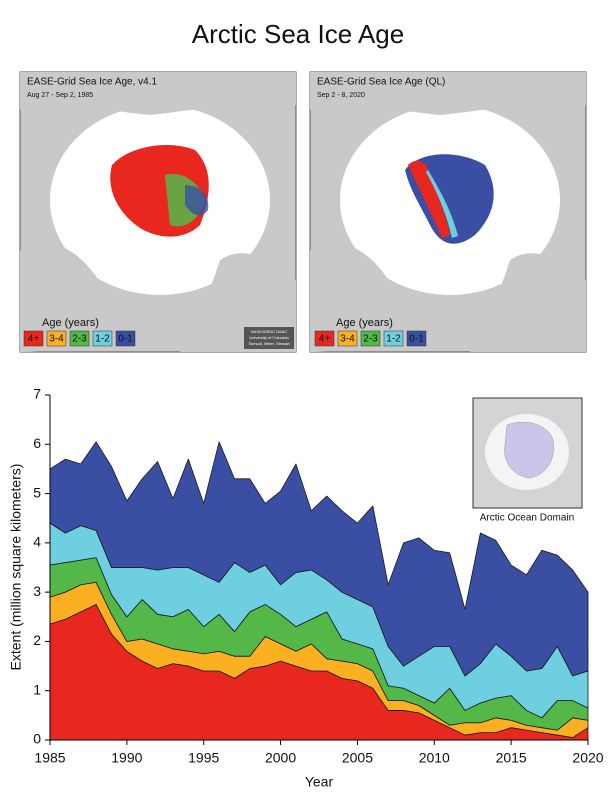 Image resolution: width=612 pixels, height=800 pixels. I want to click on y-tick-label: 3, so click(37, 591).